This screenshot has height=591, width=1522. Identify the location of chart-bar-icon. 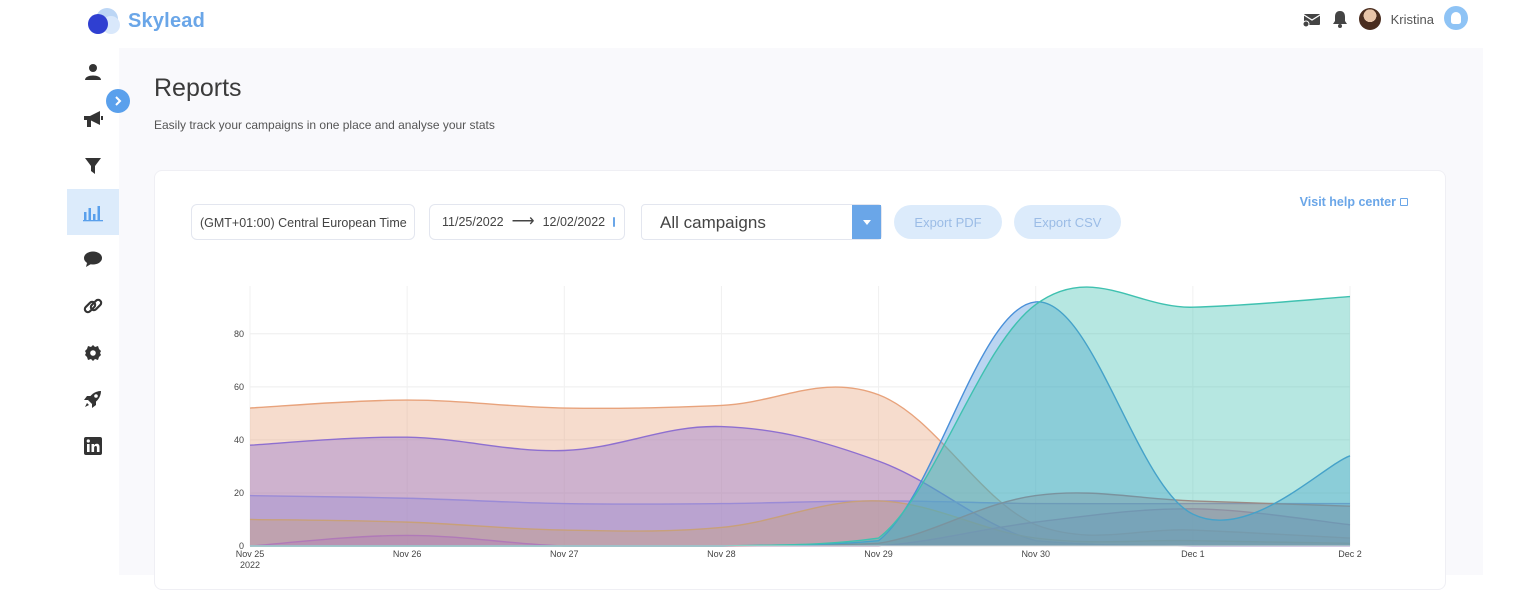
(93, 214).